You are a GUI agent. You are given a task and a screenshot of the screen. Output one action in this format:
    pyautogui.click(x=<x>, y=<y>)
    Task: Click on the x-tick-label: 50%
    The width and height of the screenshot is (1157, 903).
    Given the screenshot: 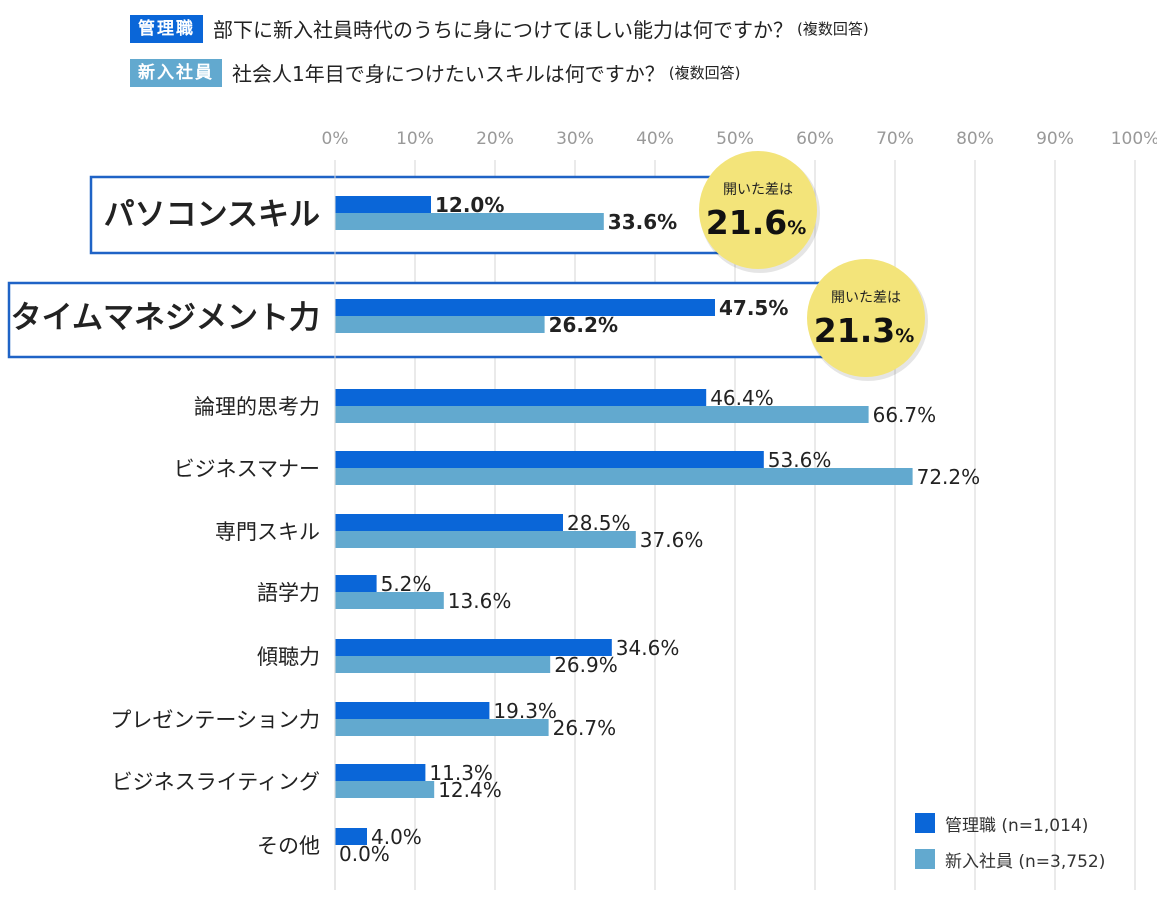 What is the action you would take?
    pyautogui.click(x=735, y=139)
    